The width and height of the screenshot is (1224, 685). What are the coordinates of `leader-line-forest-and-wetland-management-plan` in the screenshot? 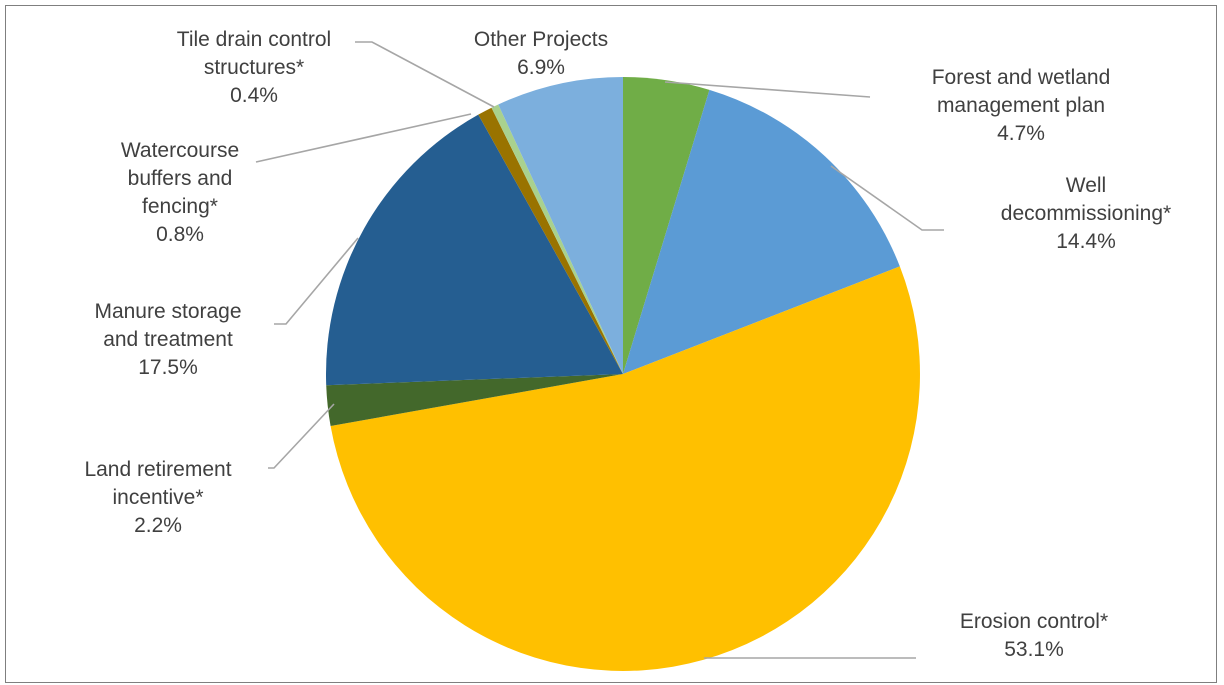 It's located at (767, 89).